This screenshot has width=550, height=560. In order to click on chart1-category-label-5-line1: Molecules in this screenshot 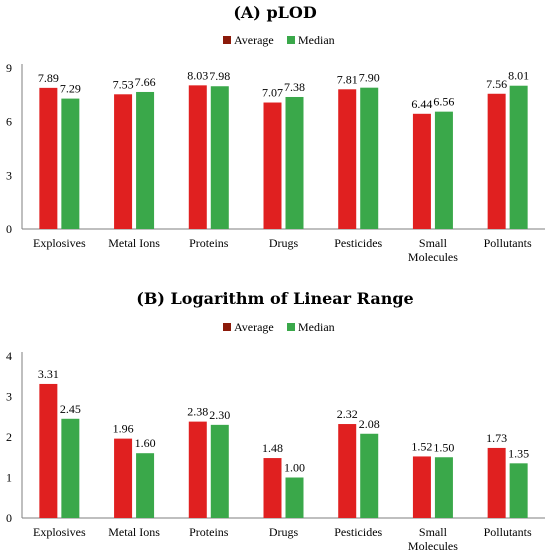, I will do `click(433, 546)`.